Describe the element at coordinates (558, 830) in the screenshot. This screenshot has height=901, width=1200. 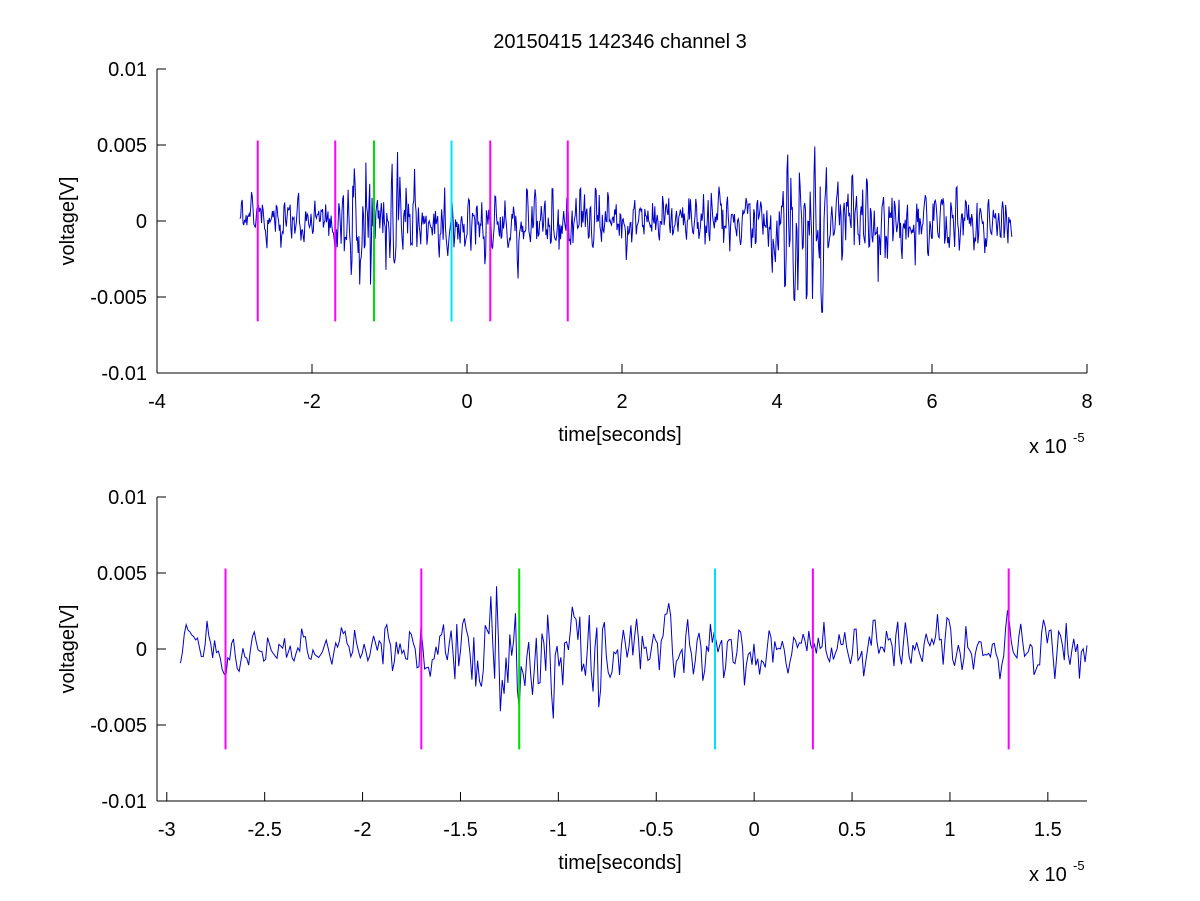
I see `x-tick-label: -1` at that location.